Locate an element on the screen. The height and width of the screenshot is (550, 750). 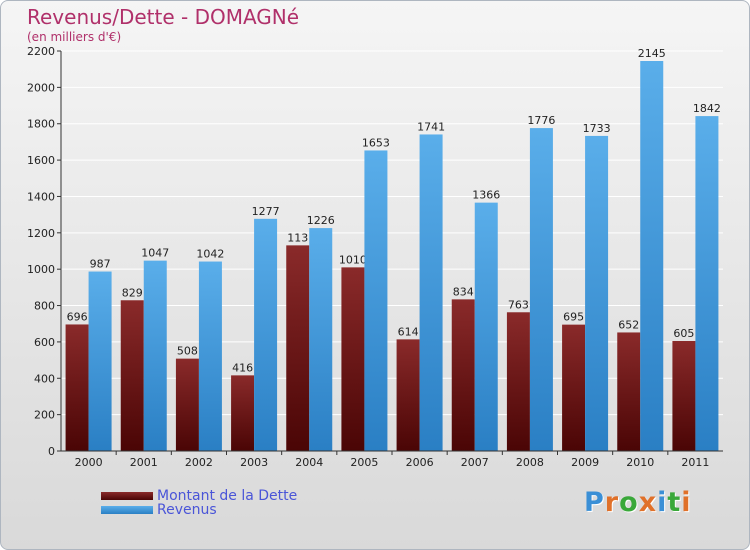
legend-item-revenus: Revenus is located at coordinates (159, 510).